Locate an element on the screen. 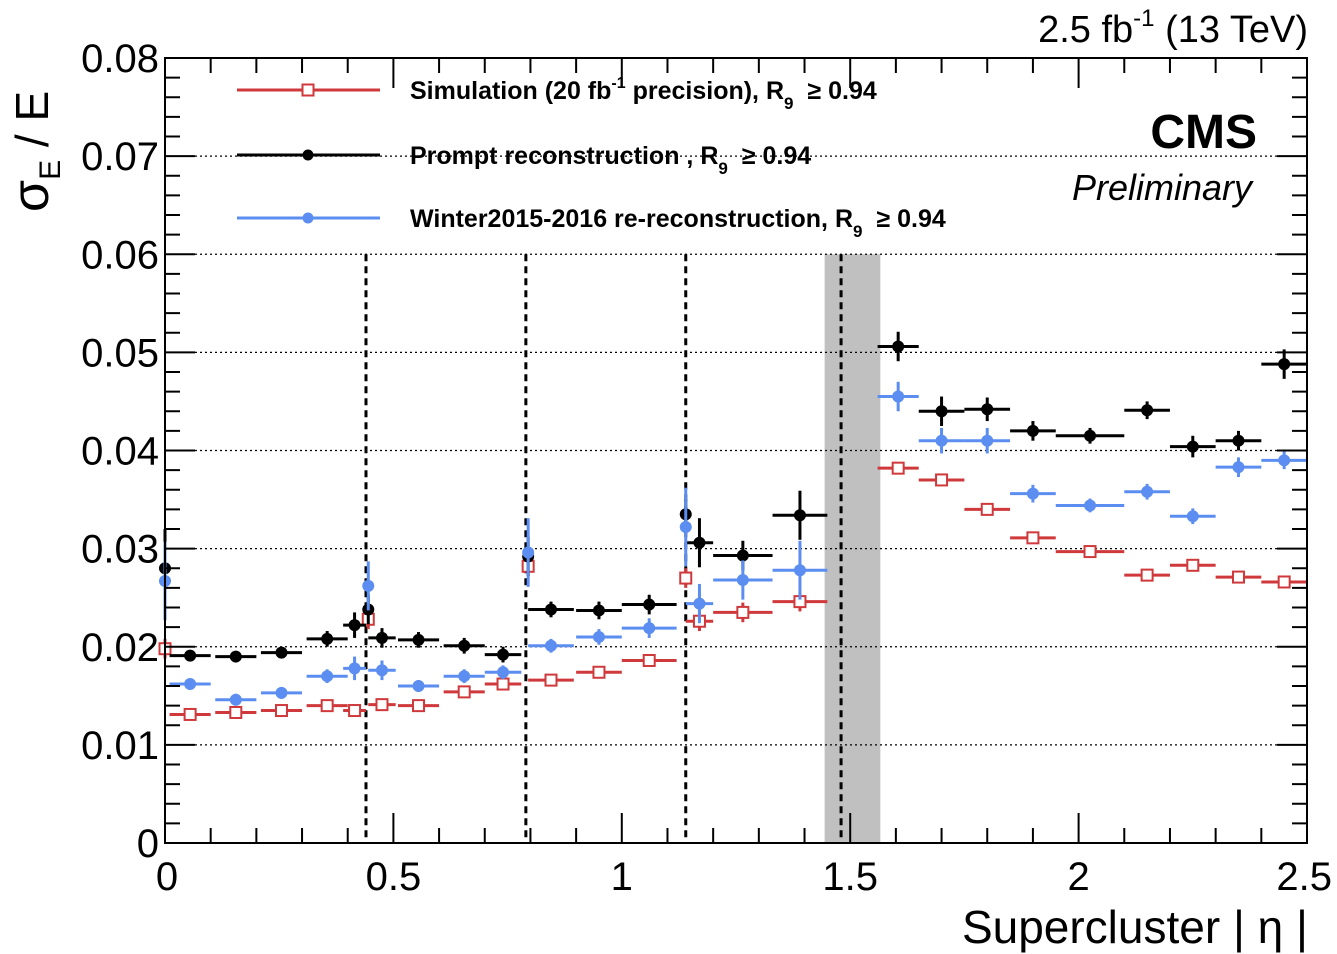  y-tick-label: 0.04 is located at coordinates (120, 452).